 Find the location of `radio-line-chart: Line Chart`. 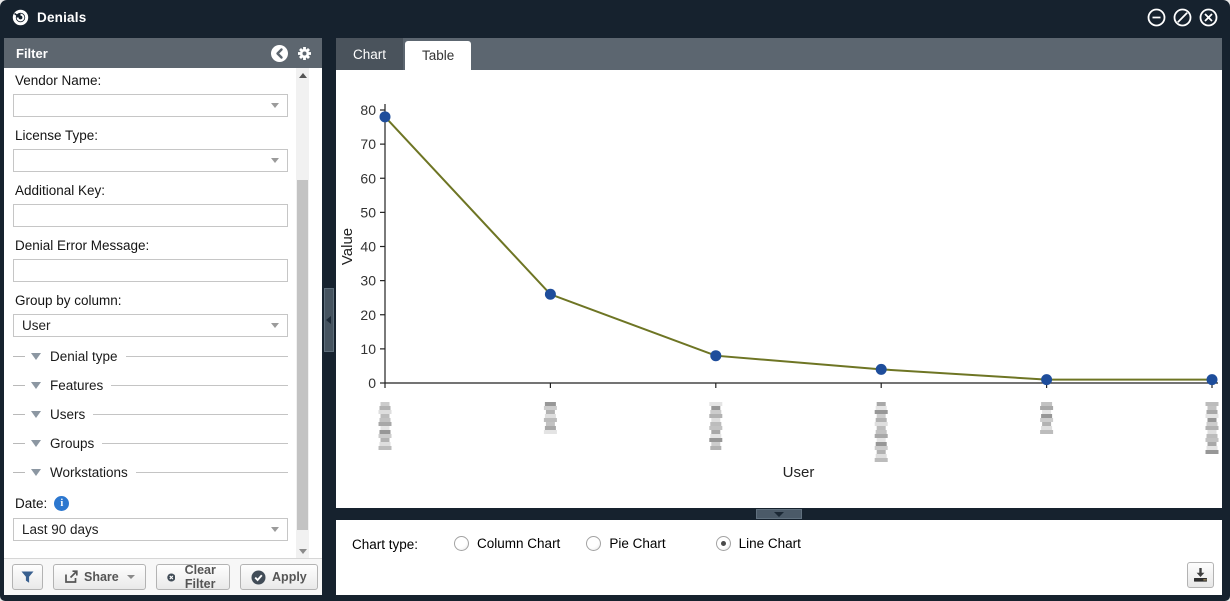

radio-line-chart: Line Chart is located at coordinates (758, 543).